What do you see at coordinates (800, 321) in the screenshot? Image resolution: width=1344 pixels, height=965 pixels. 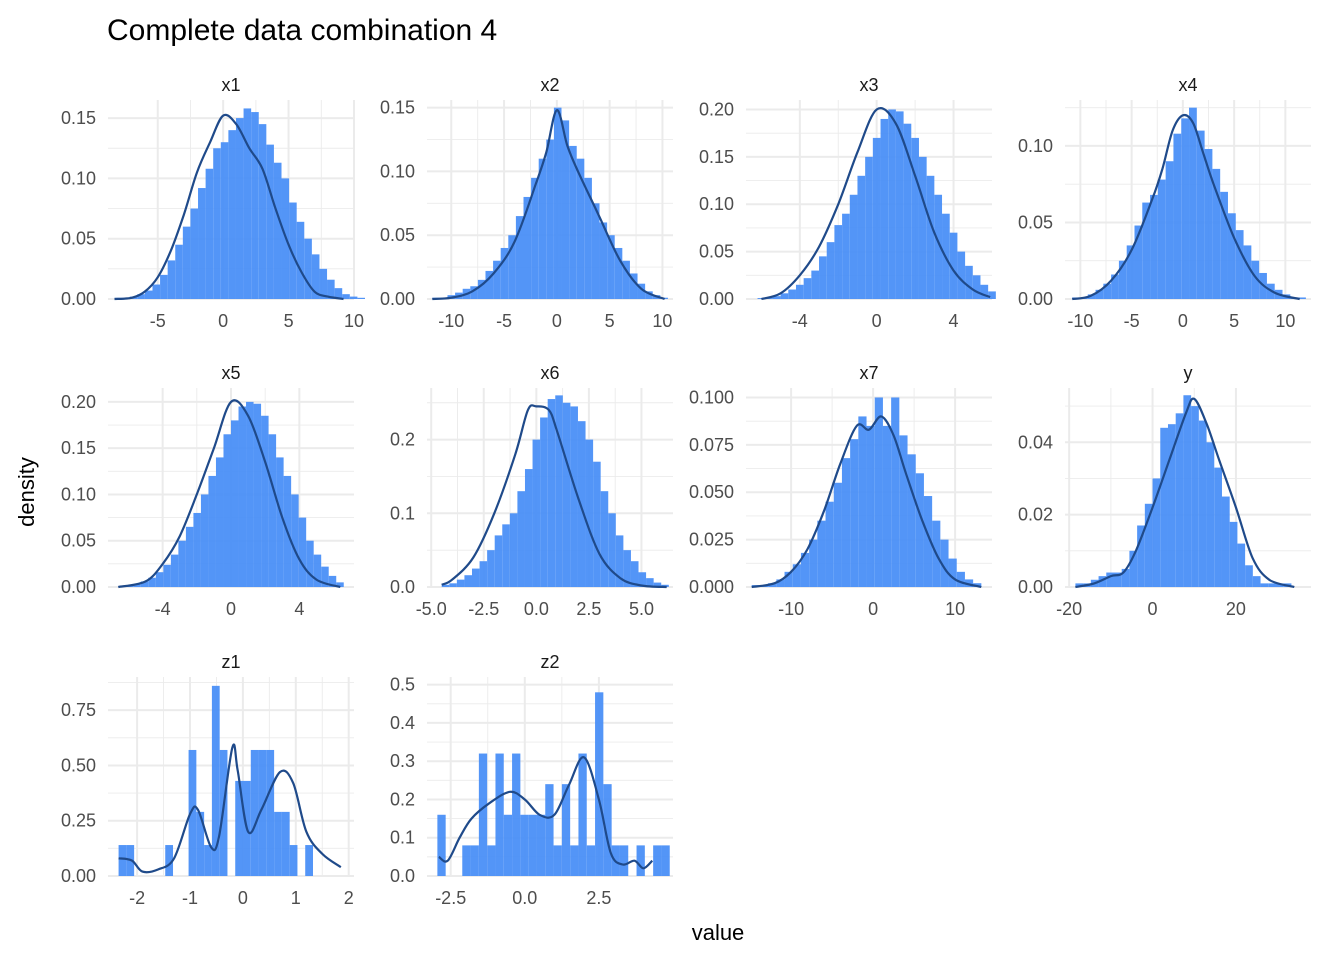 I see `x-tick-label: -4` at bounding box center [800, 321].